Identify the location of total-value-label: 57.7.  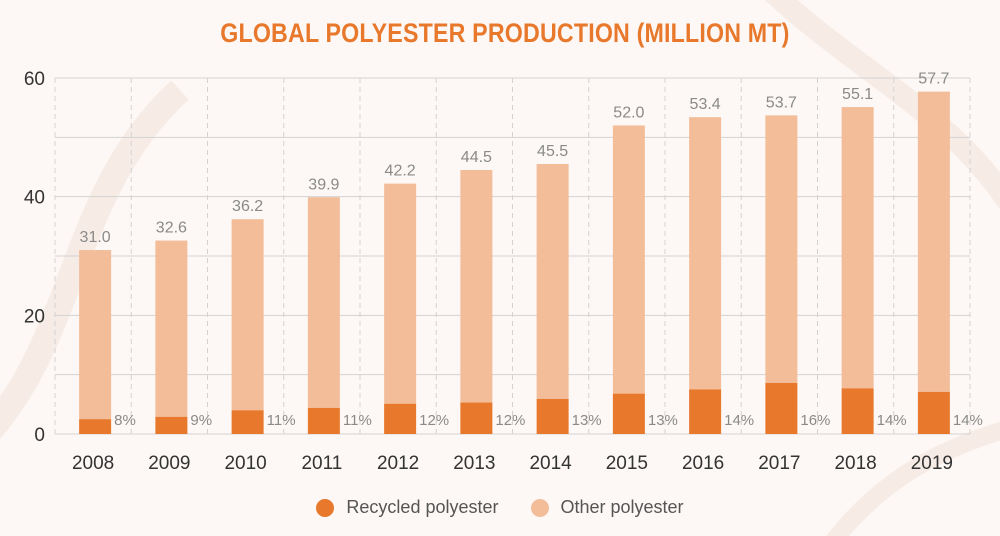
(933, 79).